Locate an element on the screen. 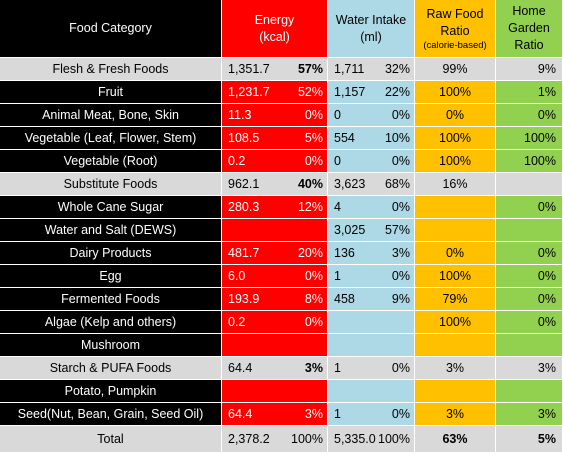  cell-energy: 1,351.7 57% is located at coordinates (275, 69).